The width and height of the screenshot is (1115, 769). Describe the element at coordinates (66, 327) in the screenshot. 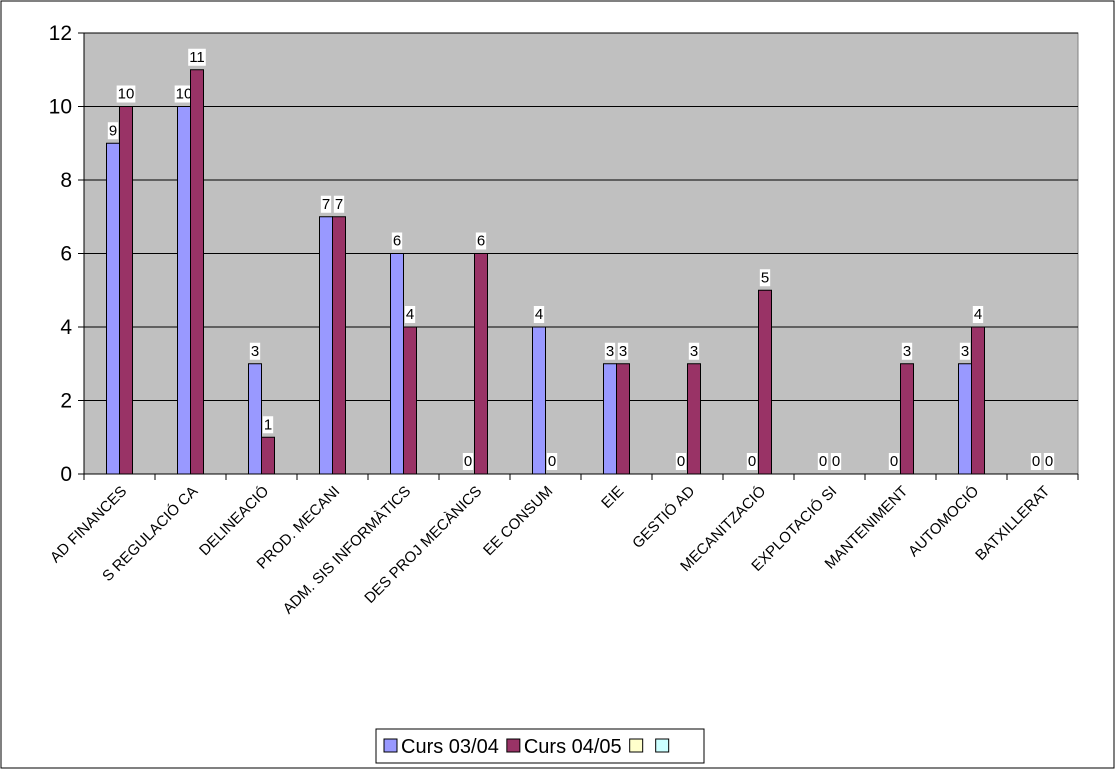

I see `y-tick-label: 4` at that location.